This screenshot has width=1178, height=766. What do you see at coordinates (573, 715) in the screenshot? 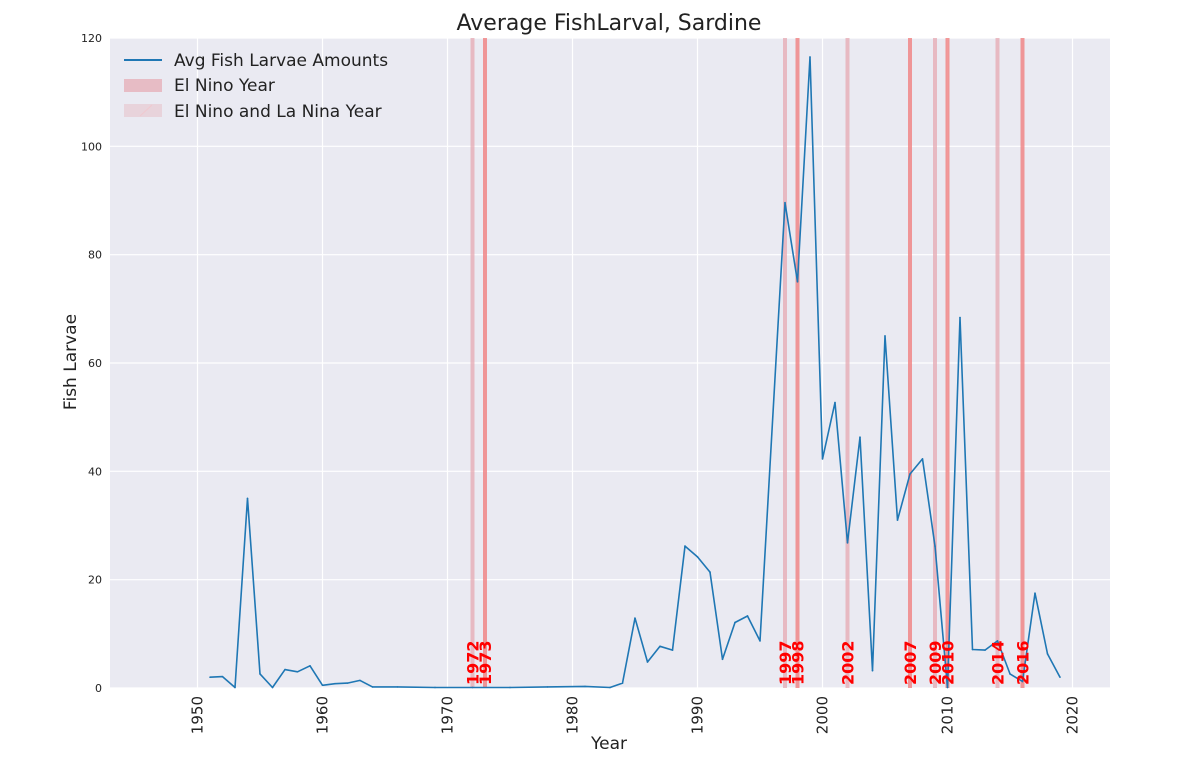
I see `x-tick-label: 1980` at bounding box center [573, 715].